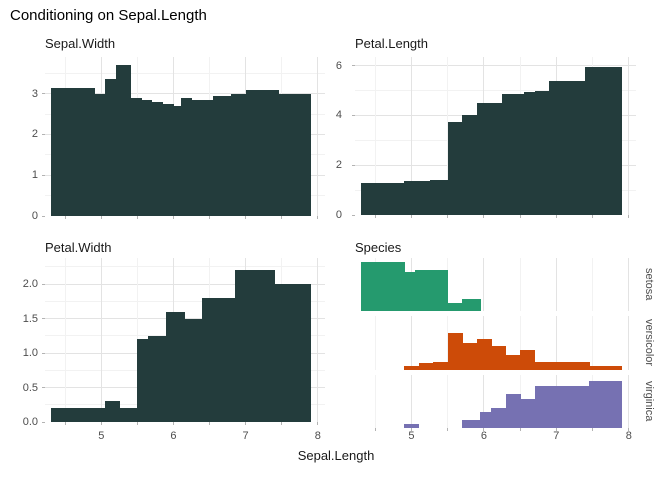 This screenshot has width=672, height=480. Describe the element at coordinates (495, 343) in the screenshot. I see `panel-species-versicolor-strip` at that location.